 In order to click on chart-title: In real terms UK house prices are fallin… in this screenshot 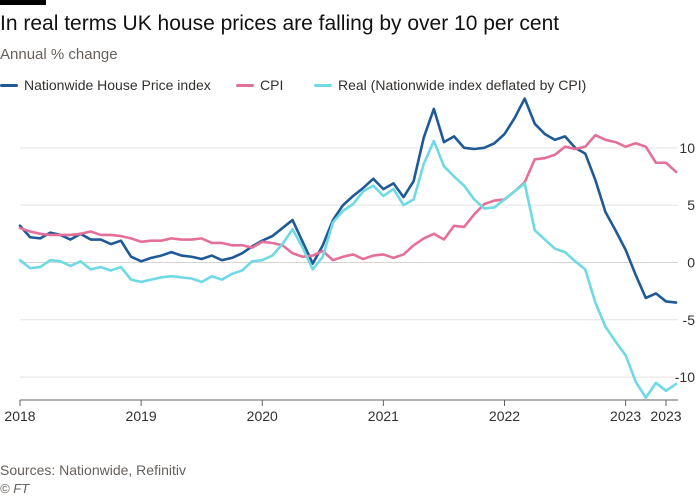, I will do `click(280, 23)`.